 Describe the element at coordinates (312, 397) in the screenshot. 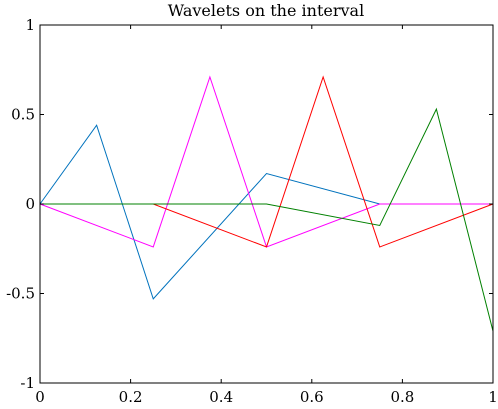

I see `x-tick-label: 0.6` at that location.